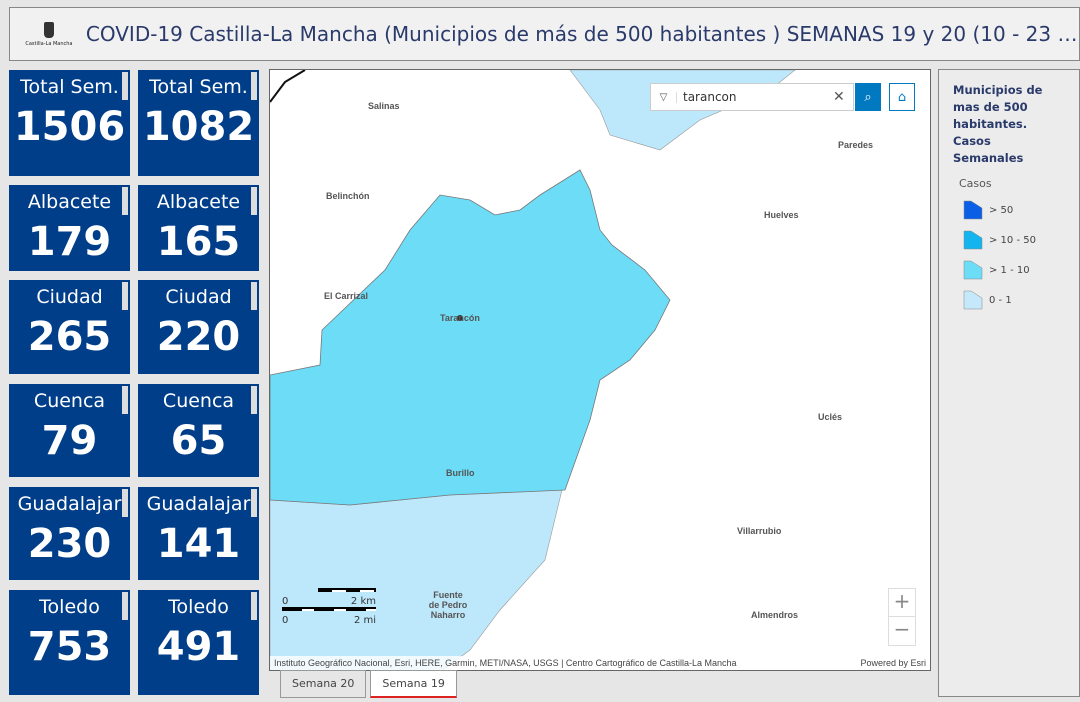 The width and height of the screenshot is (1080, 702). Describe the element at coordinates (868, 97) in the screenshot. I see `search-button: ⌕` at that location.